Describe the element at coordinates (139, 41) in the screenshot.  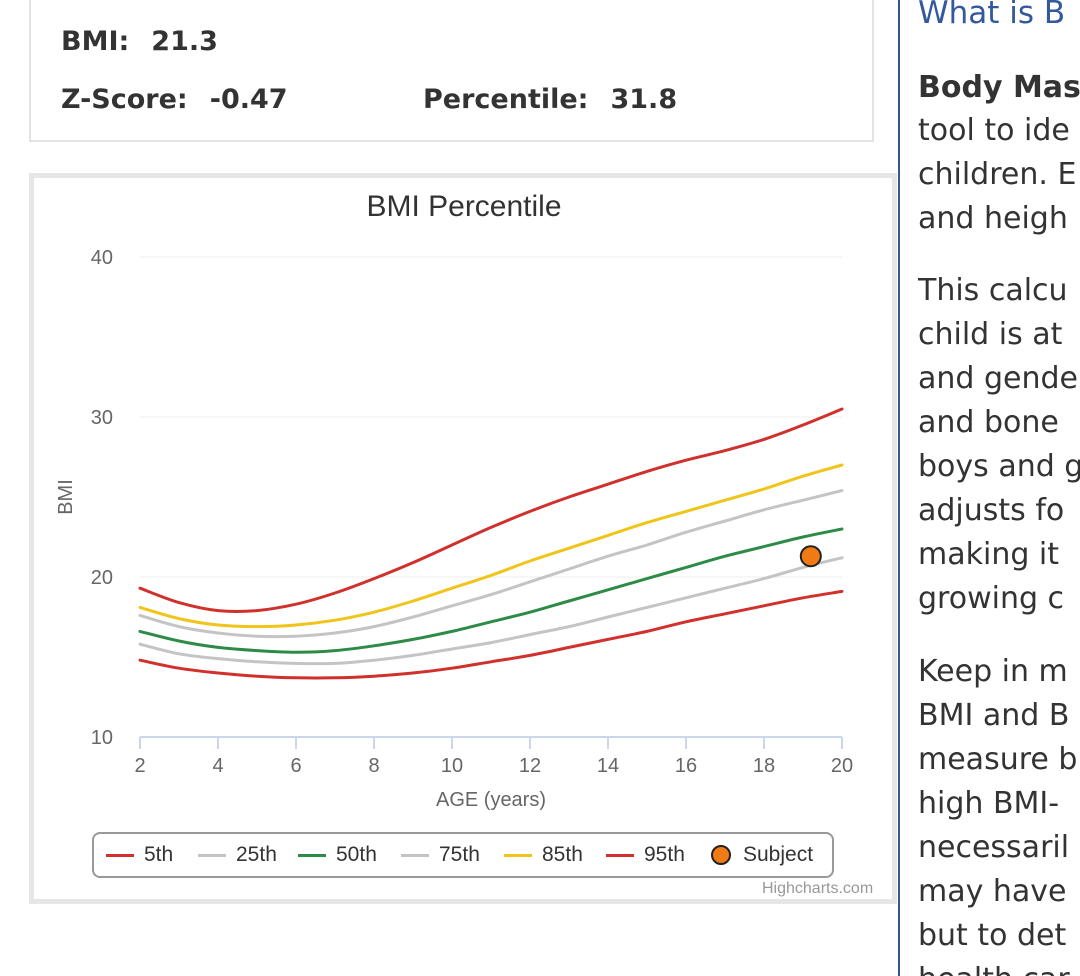
I see `bmi-stat: BMI: 21.3` at that location.